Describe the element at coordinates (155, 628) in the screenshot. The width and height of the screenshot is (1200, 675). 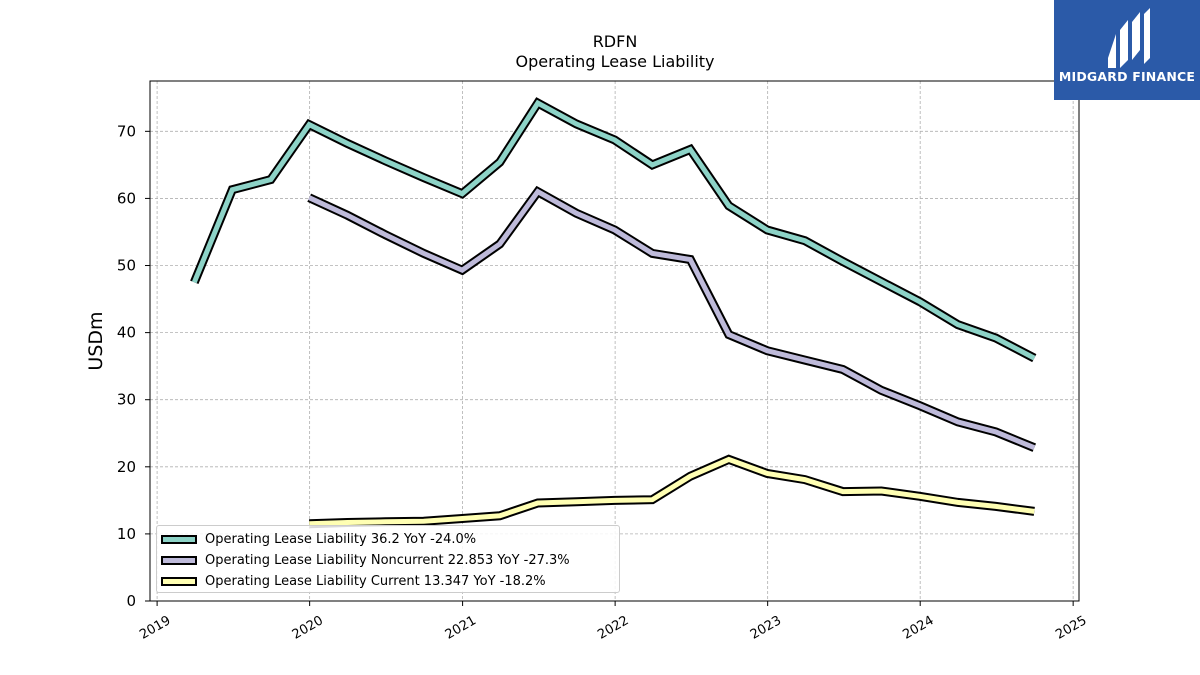
I see `x-tick-label: 2019` at that location.